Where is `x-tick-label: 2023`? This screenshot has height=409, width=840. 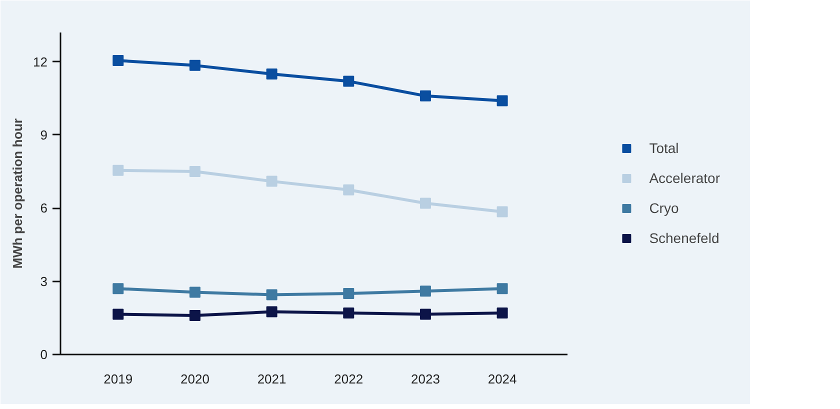
x-tick-label: 2023 is located at coordinates (425, 379).